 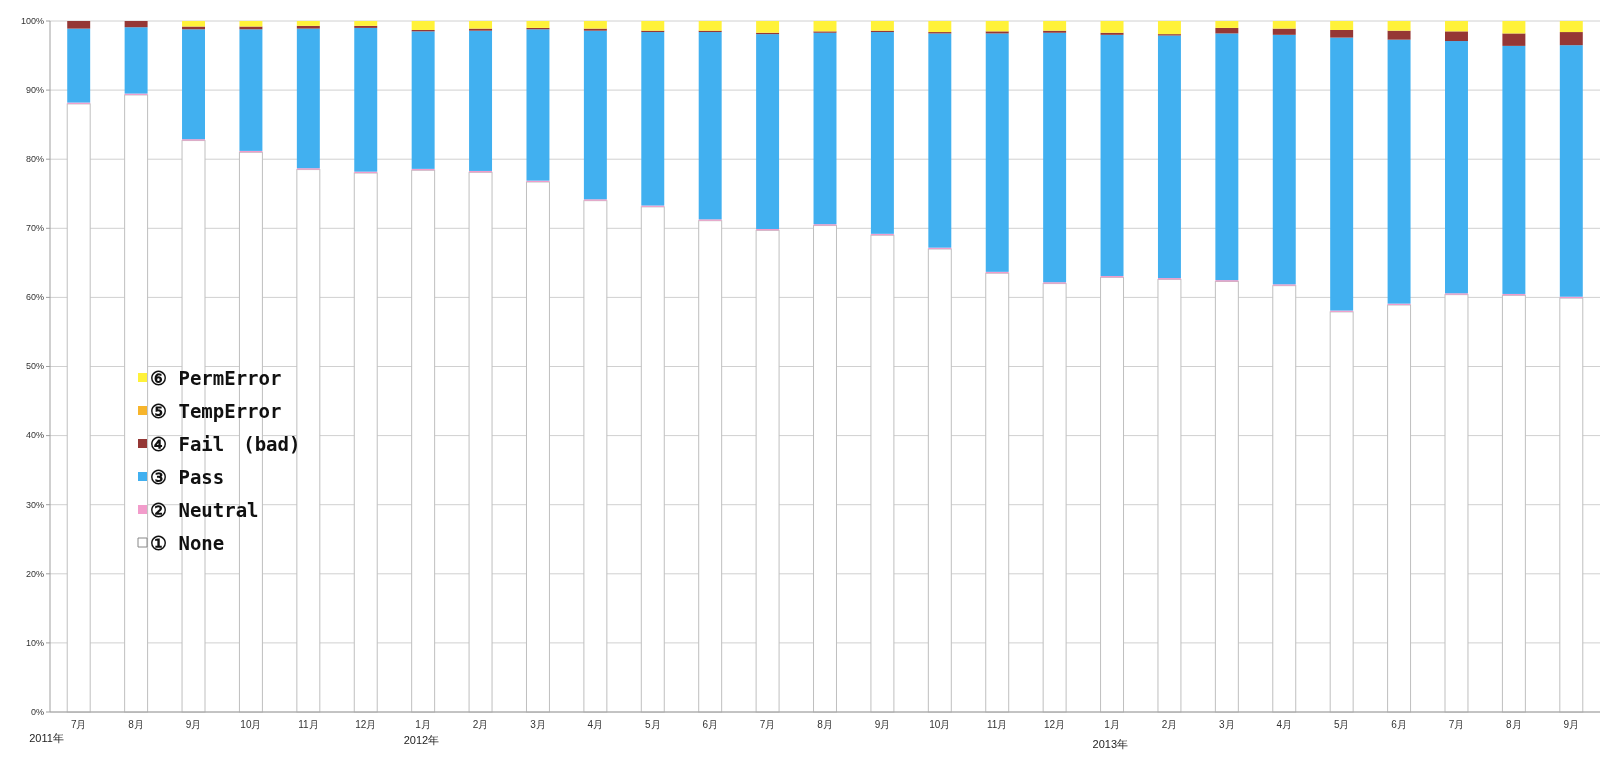 I want to click on y-tick-label: 50%, so click(x=34, y=366).